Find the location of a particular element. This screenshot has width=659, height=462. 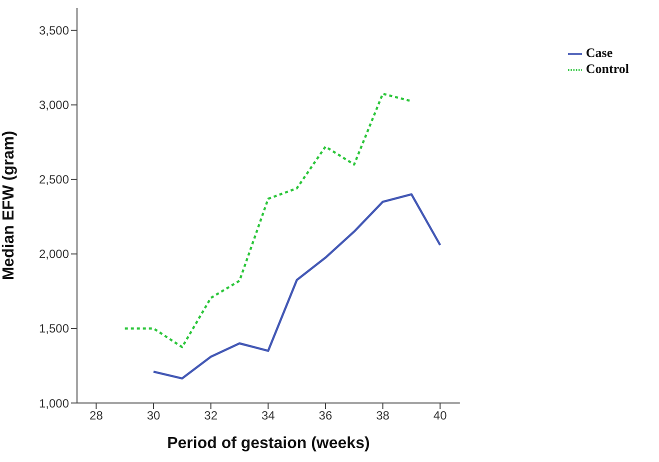

x-tick-label: 32 is located at coordinates (211, 415).